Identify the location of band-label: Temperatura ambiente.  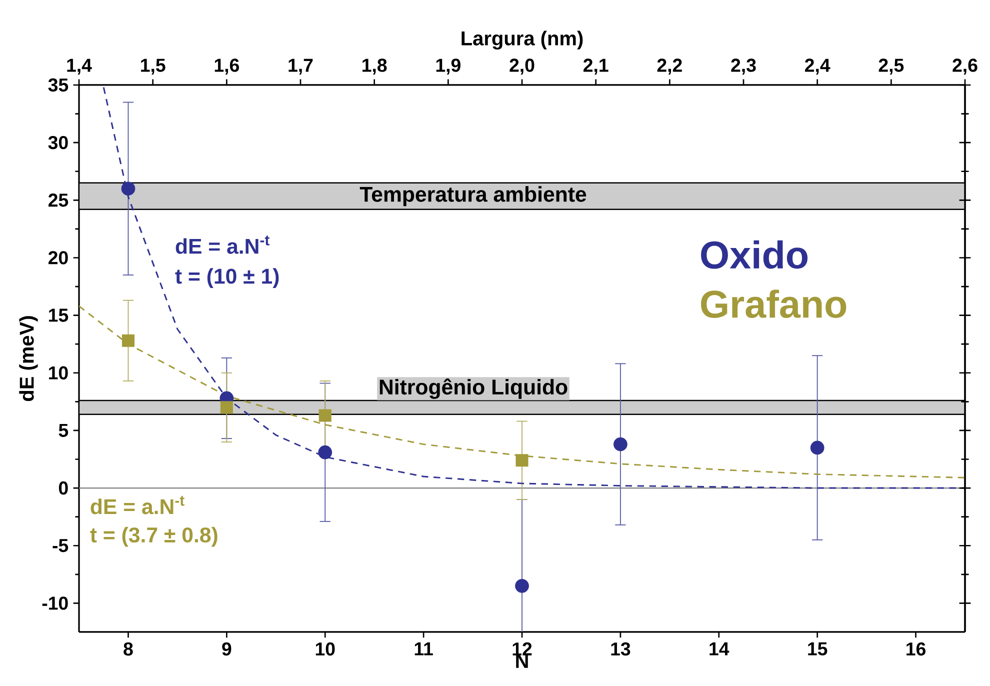
(473, 196).